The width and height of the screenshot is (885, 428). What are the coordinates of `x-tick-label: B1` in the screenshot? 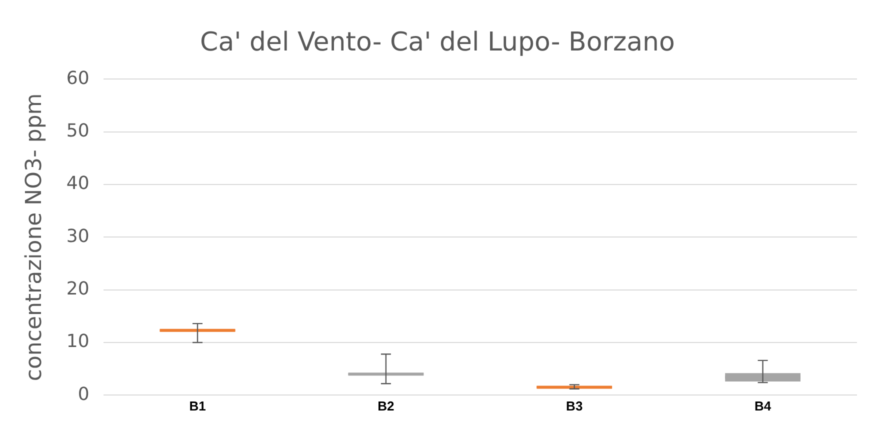 It's located at (197, 406).